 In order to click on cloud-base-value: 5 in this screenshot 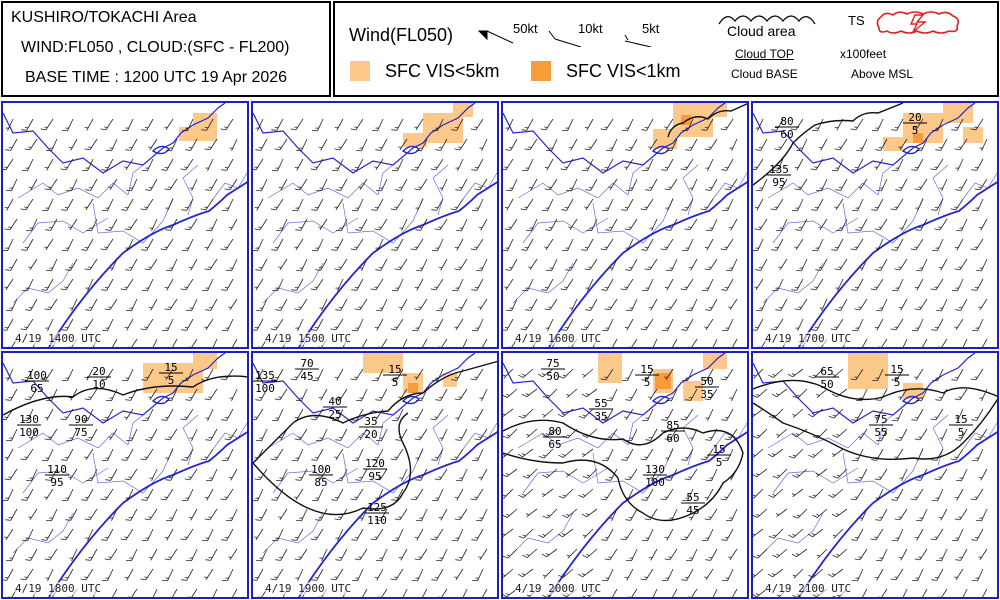, I will do `click(961, 432)`.